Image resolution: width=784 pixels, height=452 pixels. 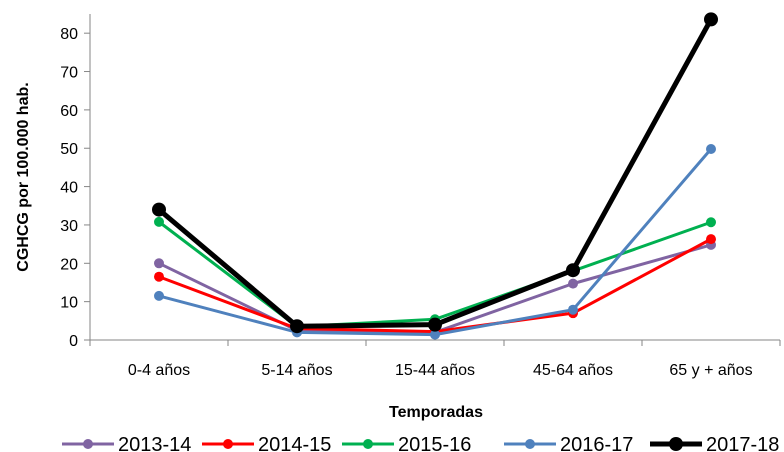 I want to click on x-tick-label: 5-14 años, so click(x=296, y=370).